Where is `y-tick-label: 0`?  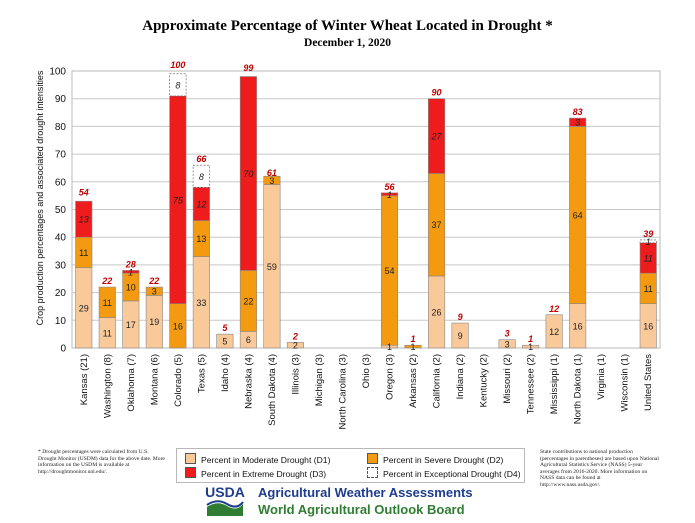
y-tick-label: 0 is located at coordinates (63, 349).